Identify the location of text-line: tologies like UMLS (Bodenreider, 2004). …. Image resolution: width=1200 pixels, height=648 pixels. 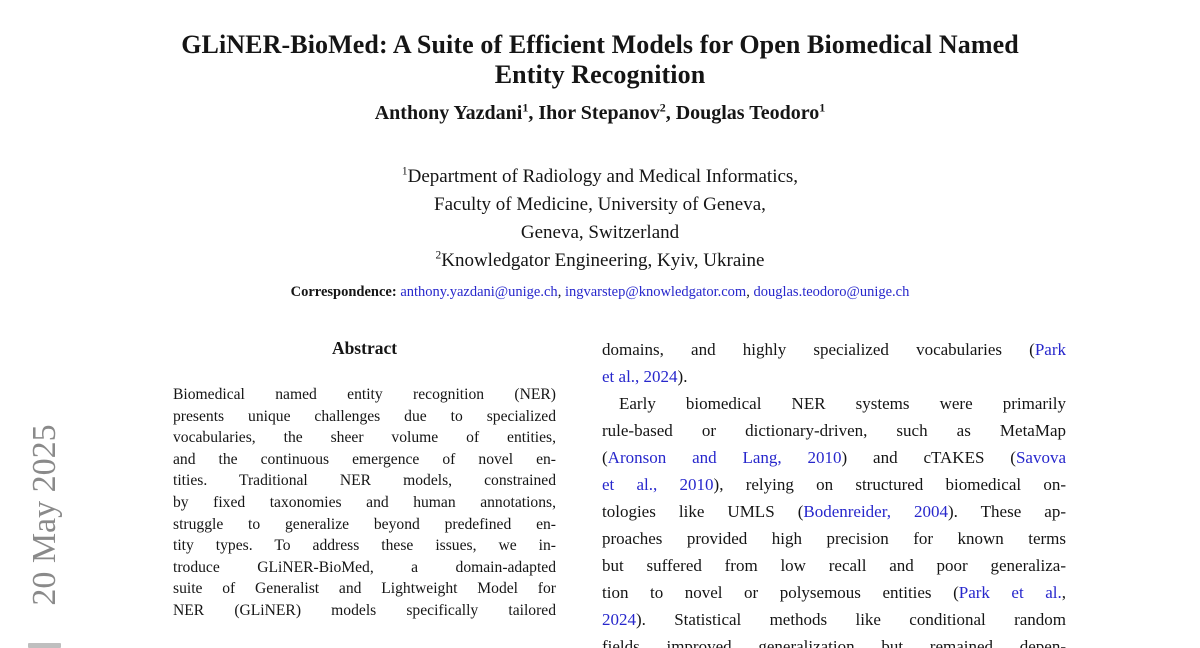
(834, 511).